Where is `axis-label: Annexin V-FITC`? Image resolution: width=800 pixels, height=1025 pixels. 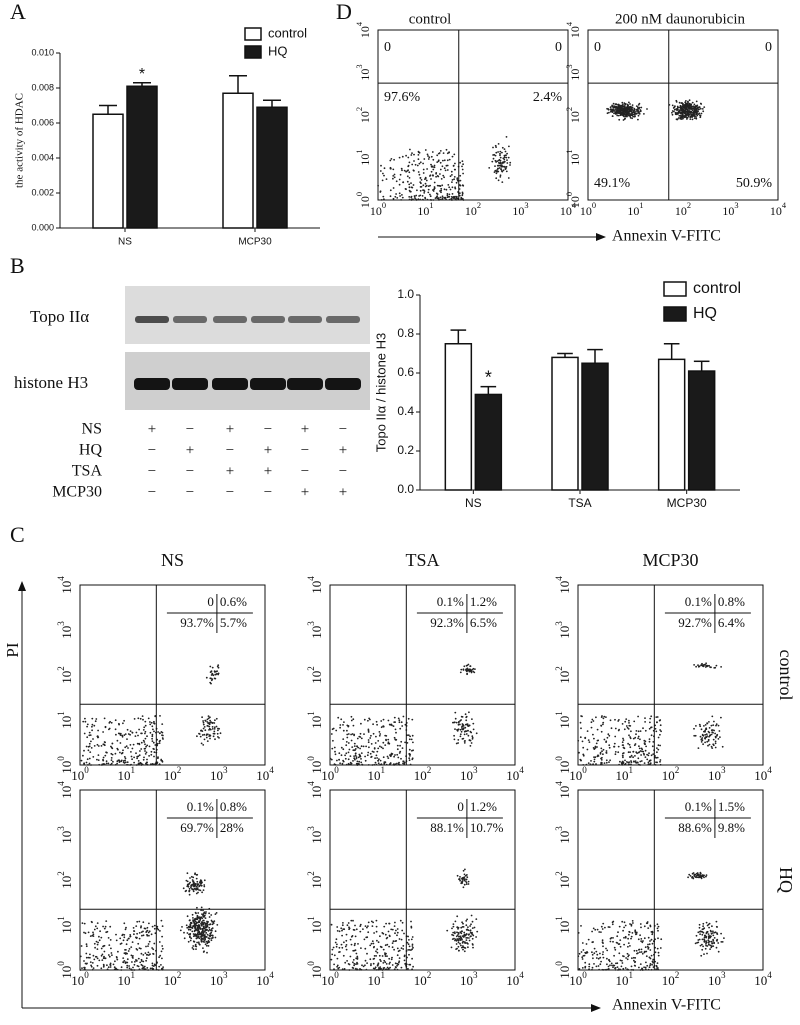 axis-label: Annexin V-FITC is located at coordinates (666, 236).